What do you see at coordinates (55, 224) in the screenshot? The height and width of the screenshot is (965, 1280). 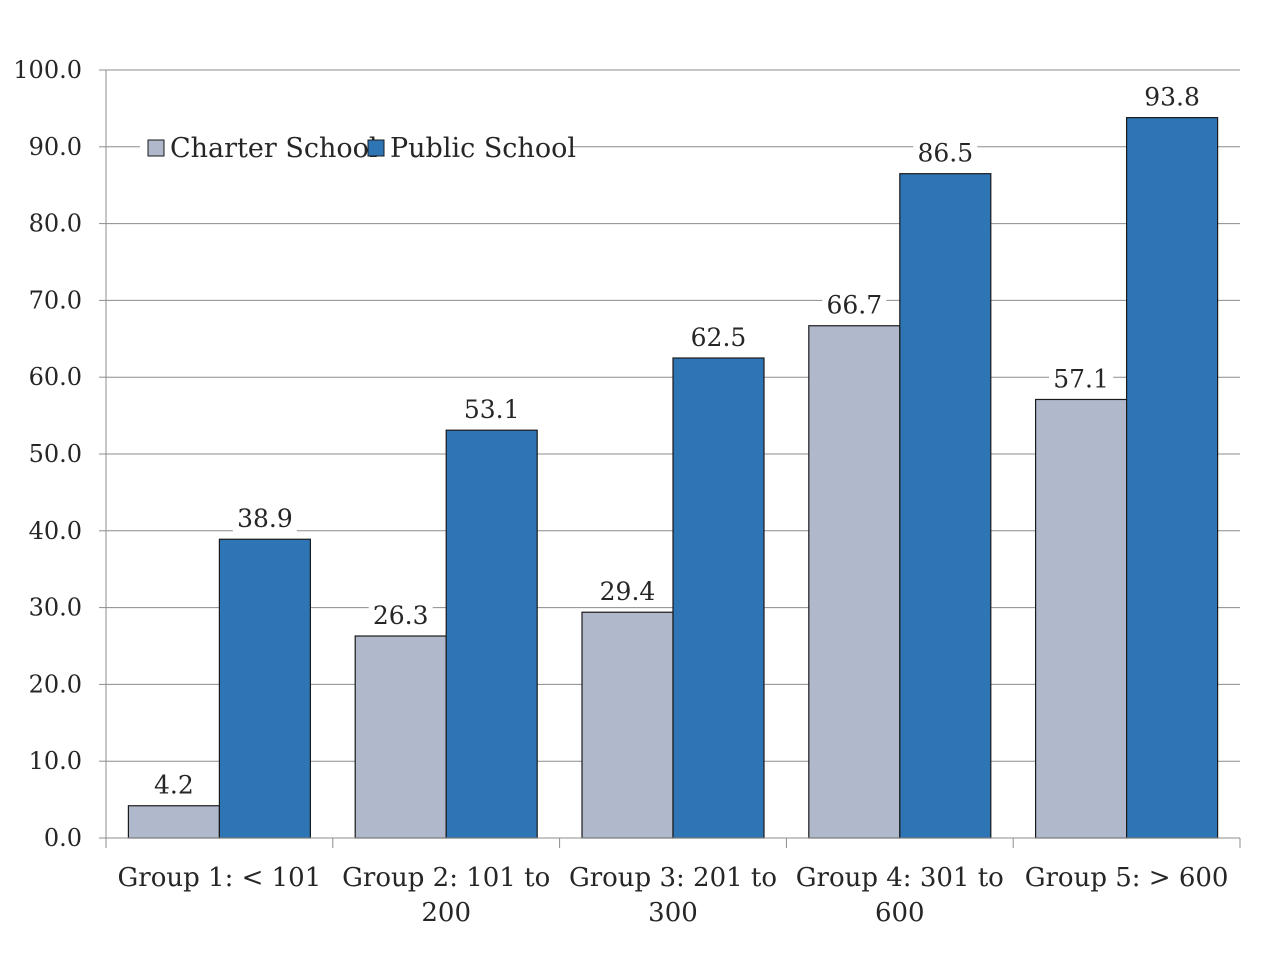 I see `y-tick-label: 80.0` at bounding box center [55, 224].